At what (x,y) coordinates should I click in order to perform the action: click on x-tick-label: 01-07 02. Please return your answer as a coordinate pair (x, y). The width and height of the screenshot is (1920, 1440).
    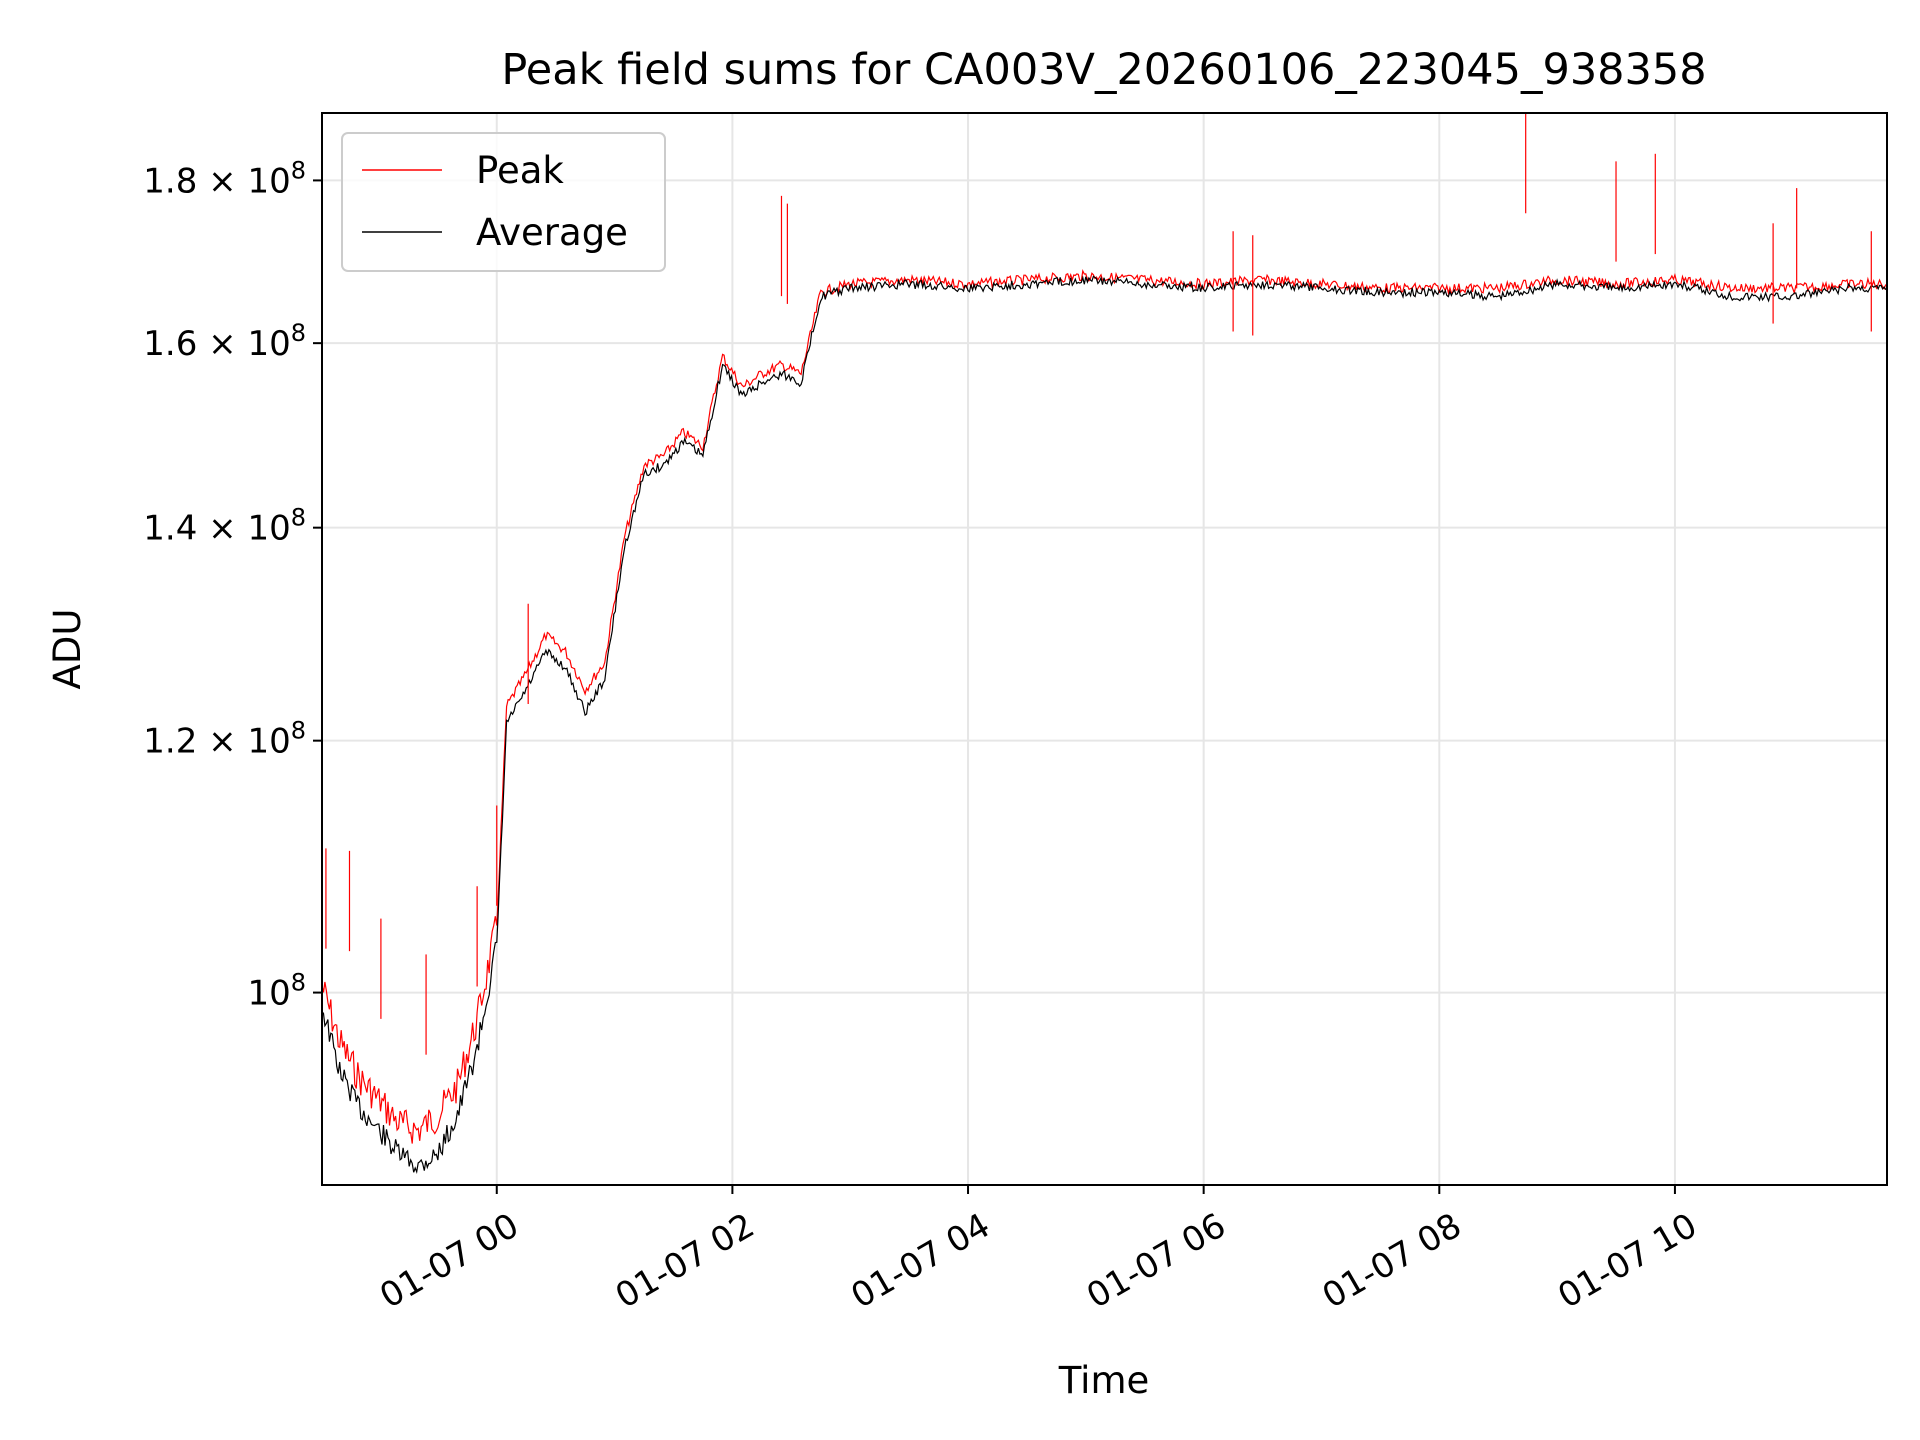
    Looking at the image, I should click on (685, 1261).